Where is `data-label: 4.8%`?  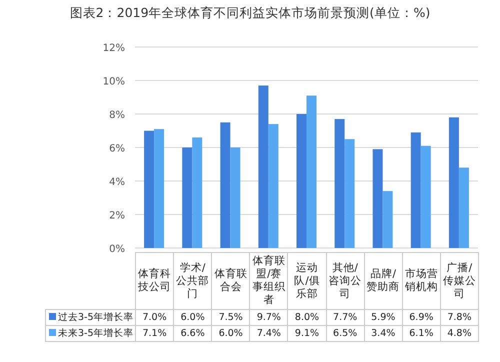
data-label: 4.8% is located at coordinates (459, 334).